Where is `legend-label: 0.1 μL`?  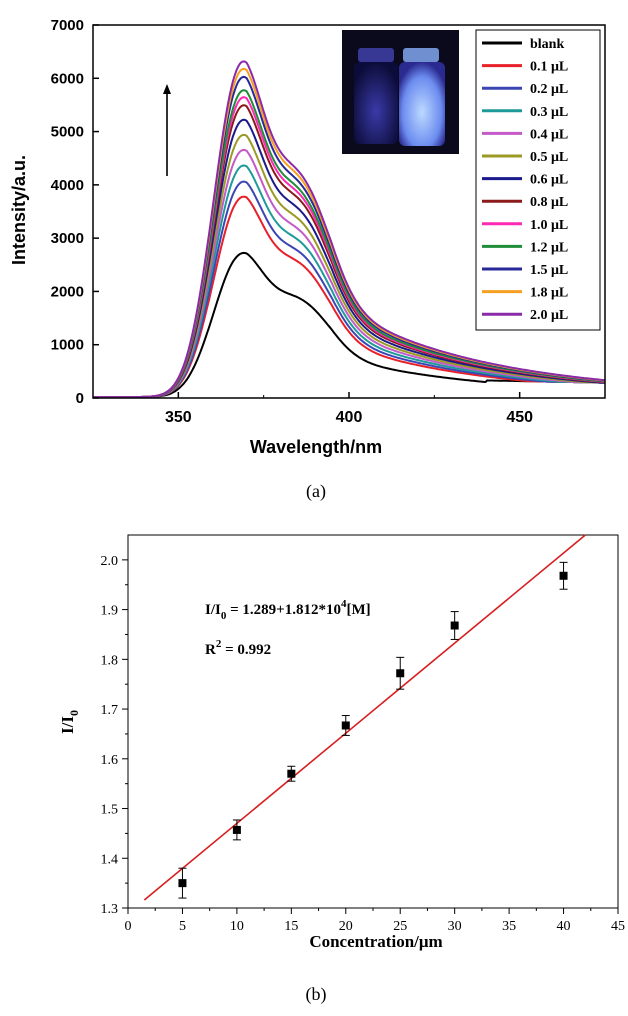
legend-label: 0.1 μL is located at coordinates (549, 67).